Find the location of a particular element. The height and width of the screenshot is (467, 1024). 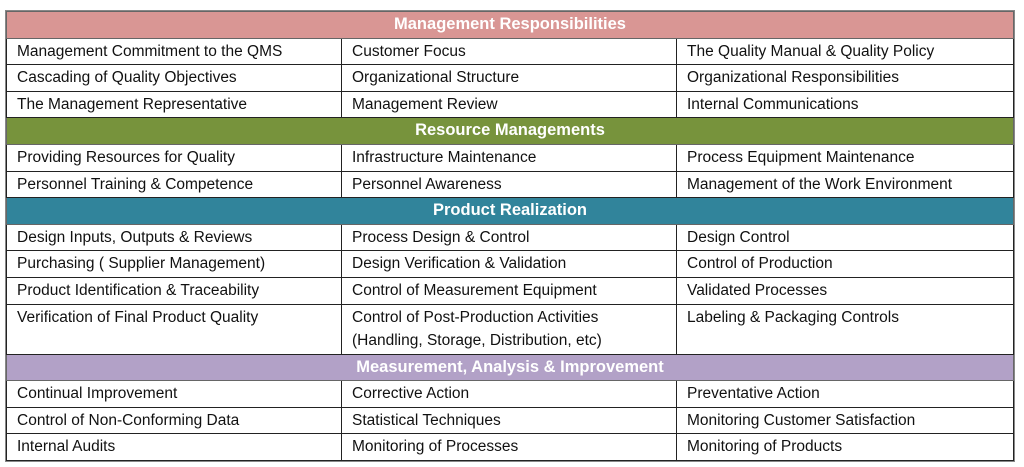

cell-text: Verification of Final Product Quality is located at coordinates (138, 317).